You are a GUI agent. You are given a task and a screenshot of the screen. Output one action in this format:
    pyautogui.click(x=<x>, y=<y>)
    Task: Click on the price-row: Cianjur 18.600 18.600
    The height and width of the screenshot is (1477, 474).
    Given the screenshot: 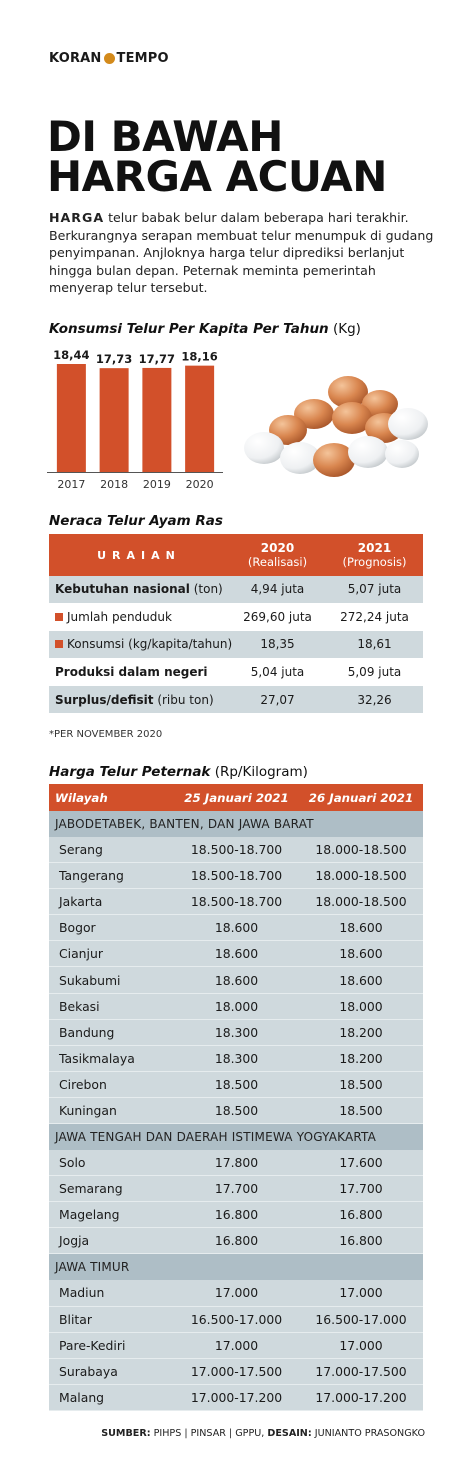 What is the action you would take?
    pyautogui.click(x=236, y=954)
    